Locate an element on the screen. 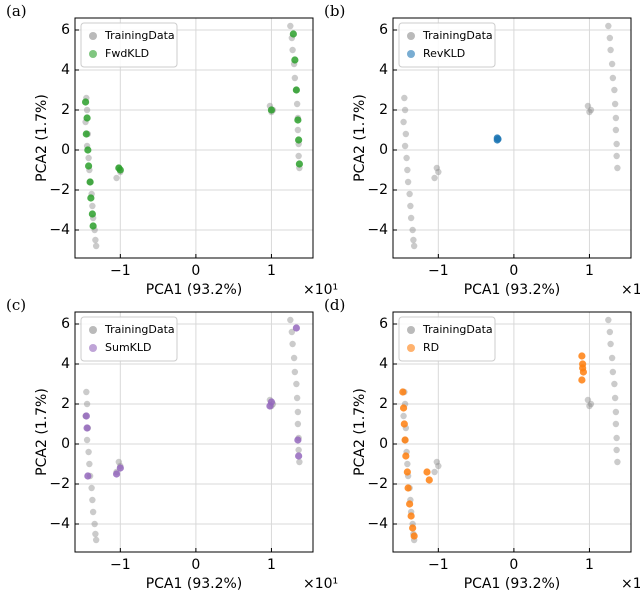 This screenshot has height=592, width=640. x-offset-text: ×10¹ is located at coordinates (630, 290).